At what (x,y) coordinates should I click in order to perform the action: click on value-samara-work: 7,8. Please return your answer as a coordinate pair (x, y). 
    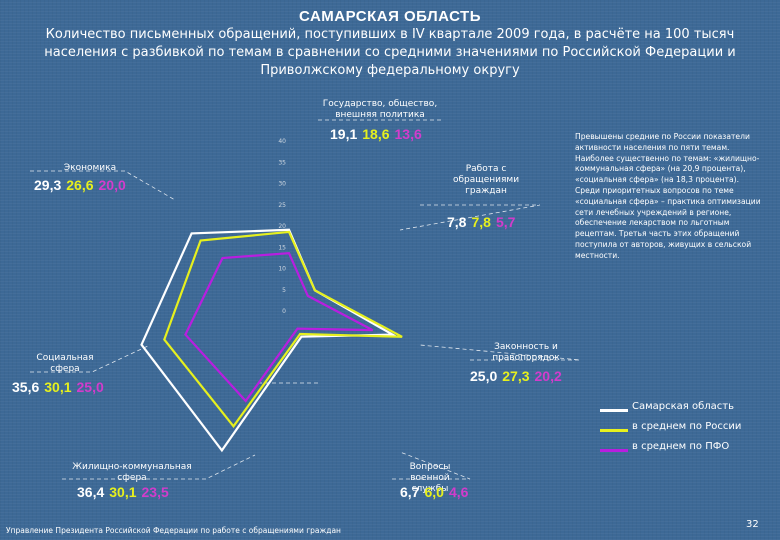
    Looking at the image, I should click on (457, 222).